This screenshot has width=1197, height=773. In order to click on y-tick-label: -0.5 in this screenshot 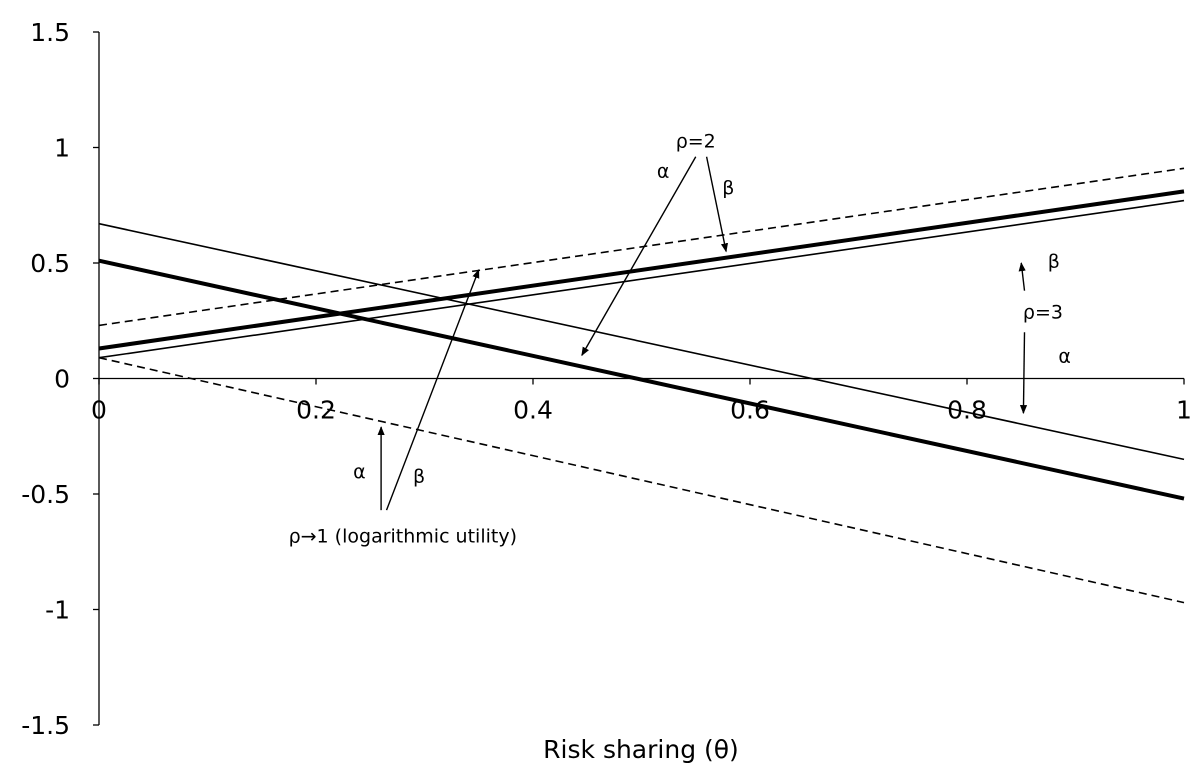, I will do `click(45, 494)`.